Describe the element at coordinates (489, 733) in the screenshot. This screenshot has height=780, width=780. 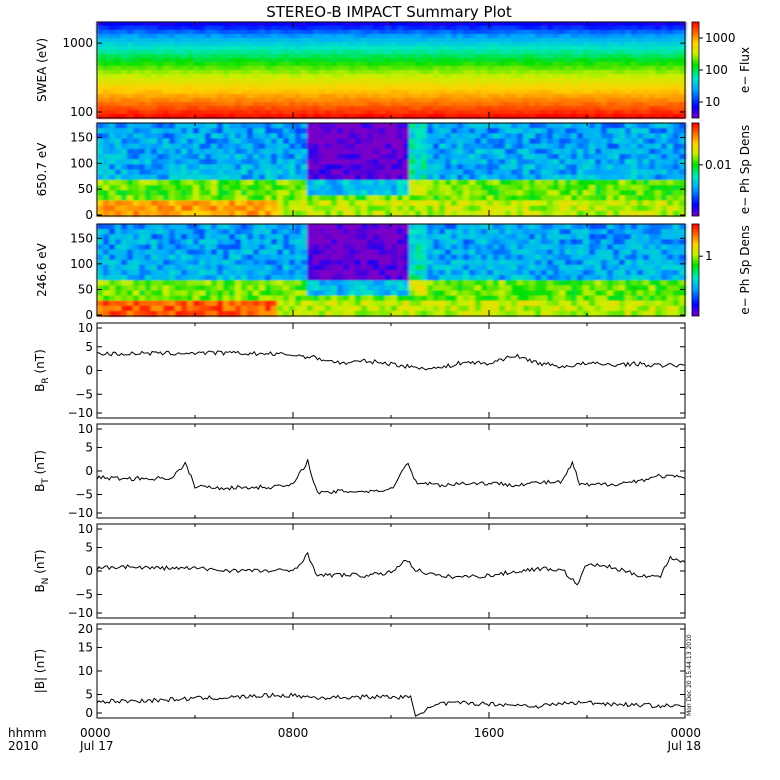
I see `x-tick-label-time: 1600` at that location.